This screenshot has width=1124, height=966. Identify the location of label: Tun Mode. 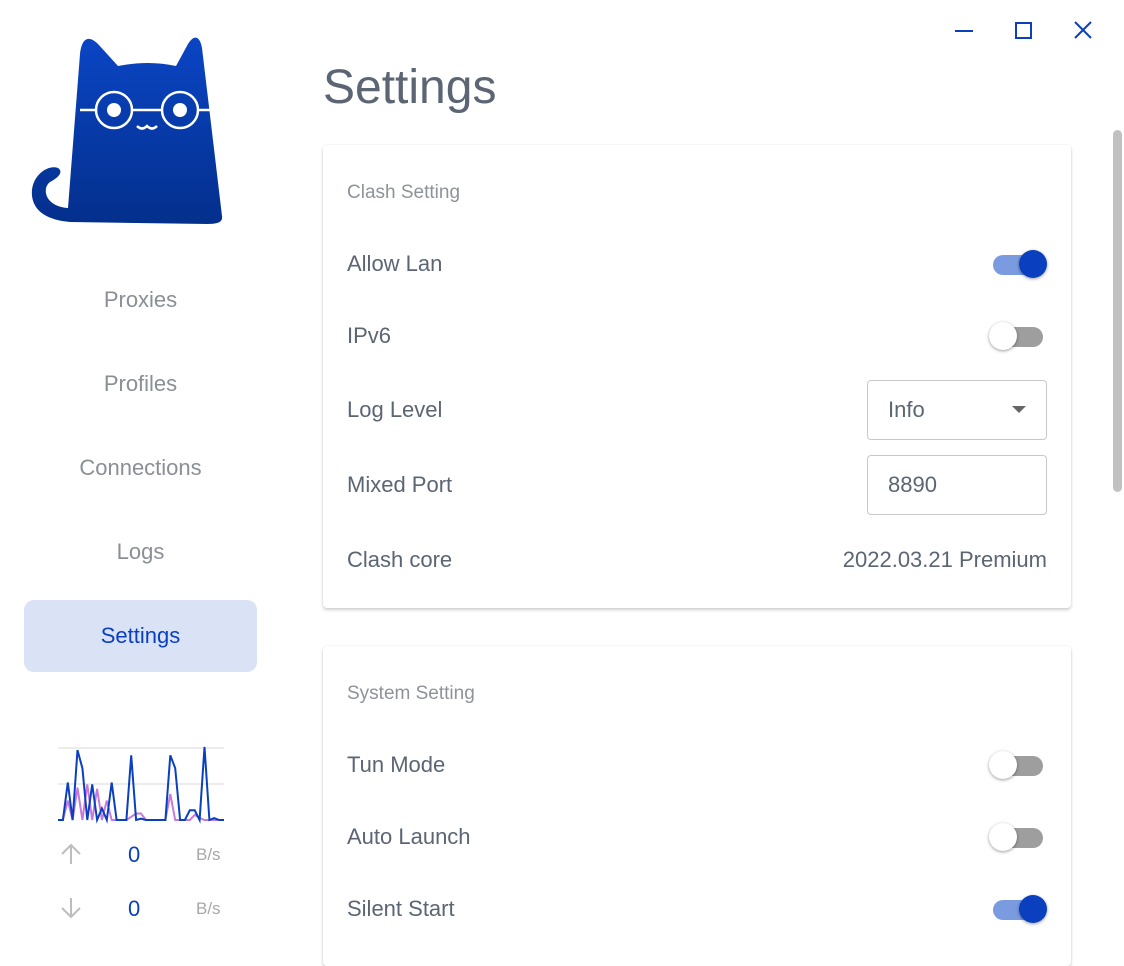
(396, 764).